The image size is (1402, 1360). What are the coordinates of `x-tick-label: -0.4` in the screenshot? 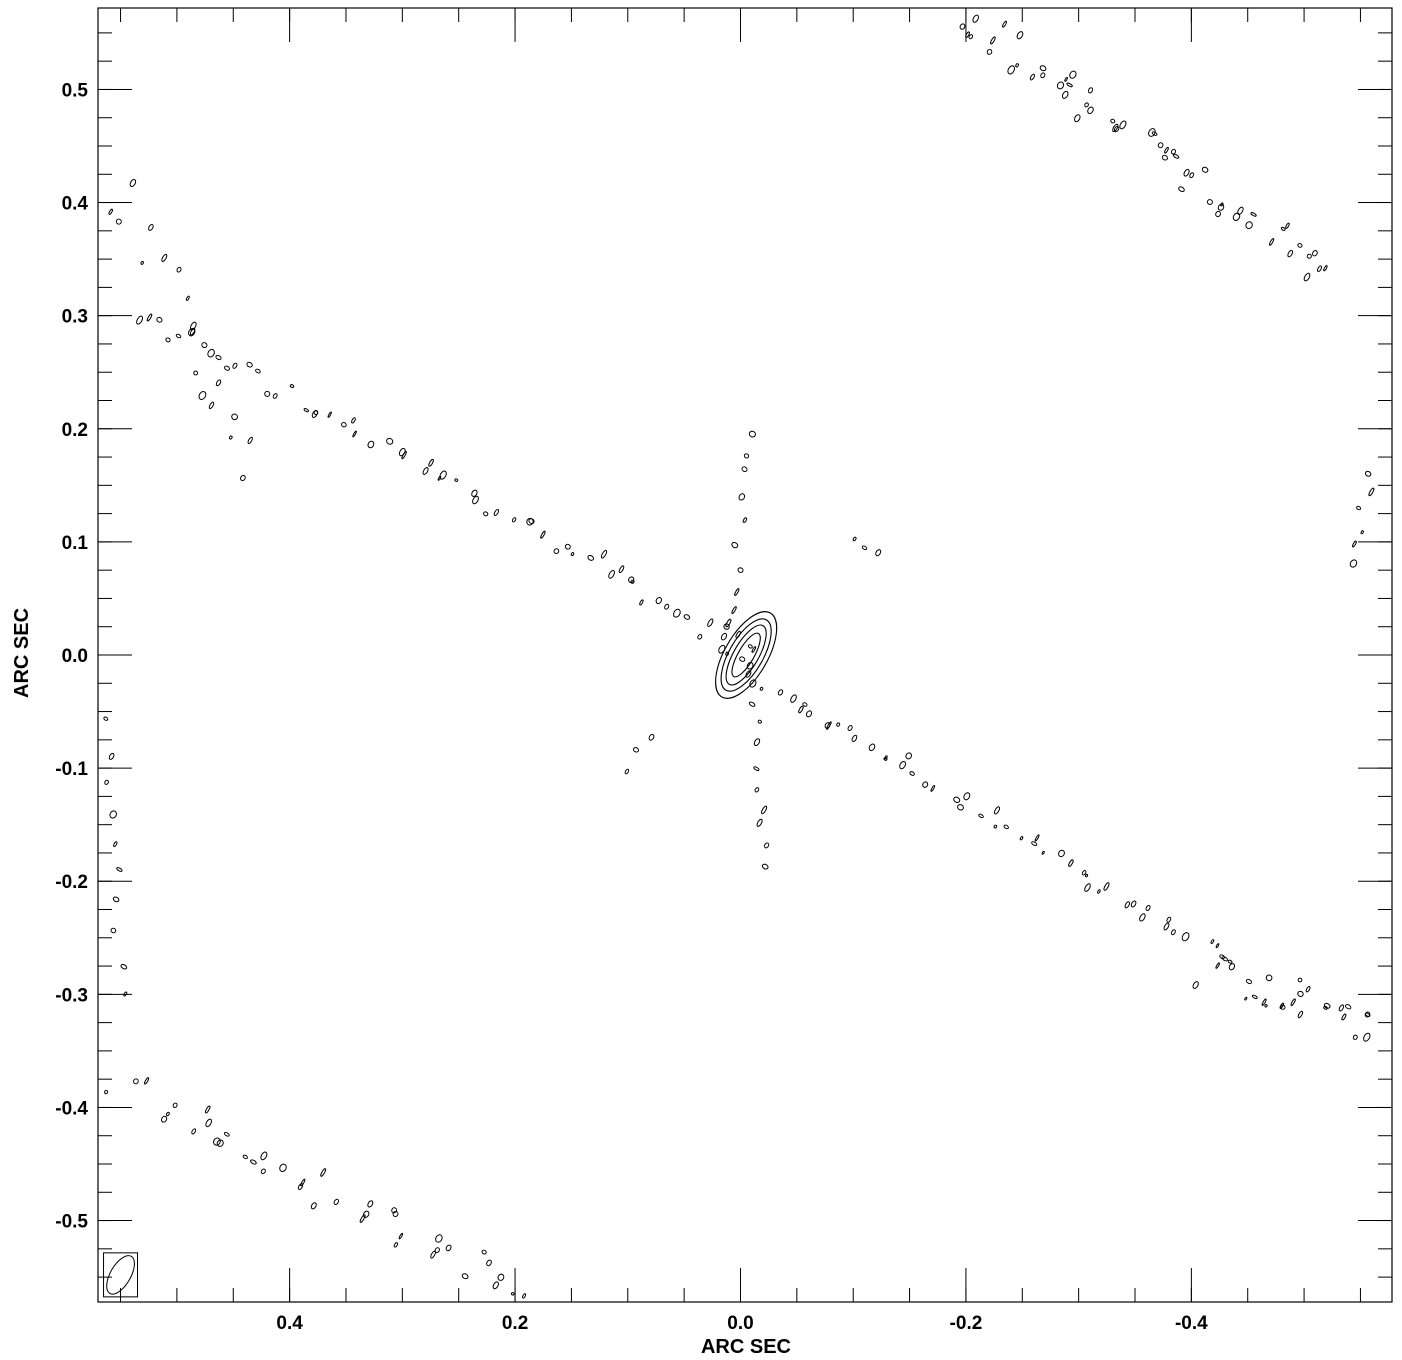 It's located at (1191, 1323).